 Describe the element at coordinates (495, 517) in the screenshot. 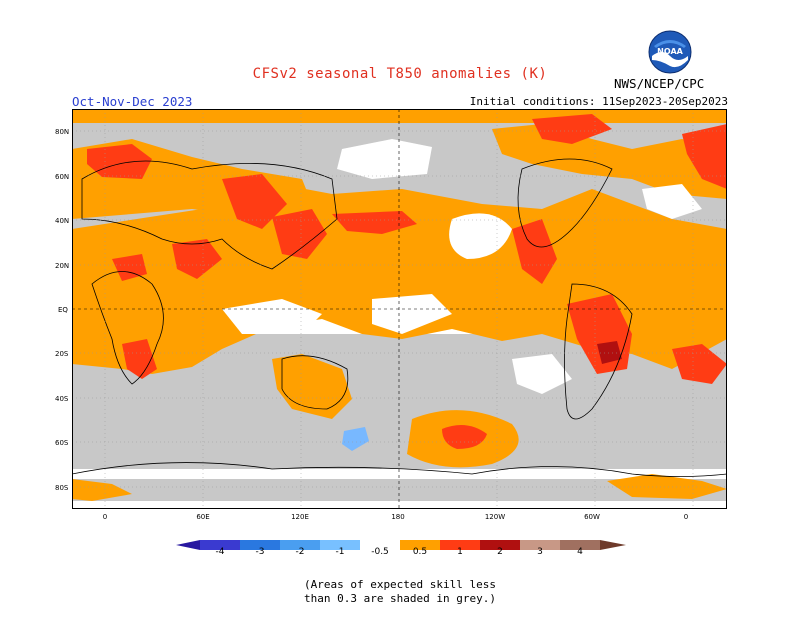

I see `lon-label: 120W` at that location.